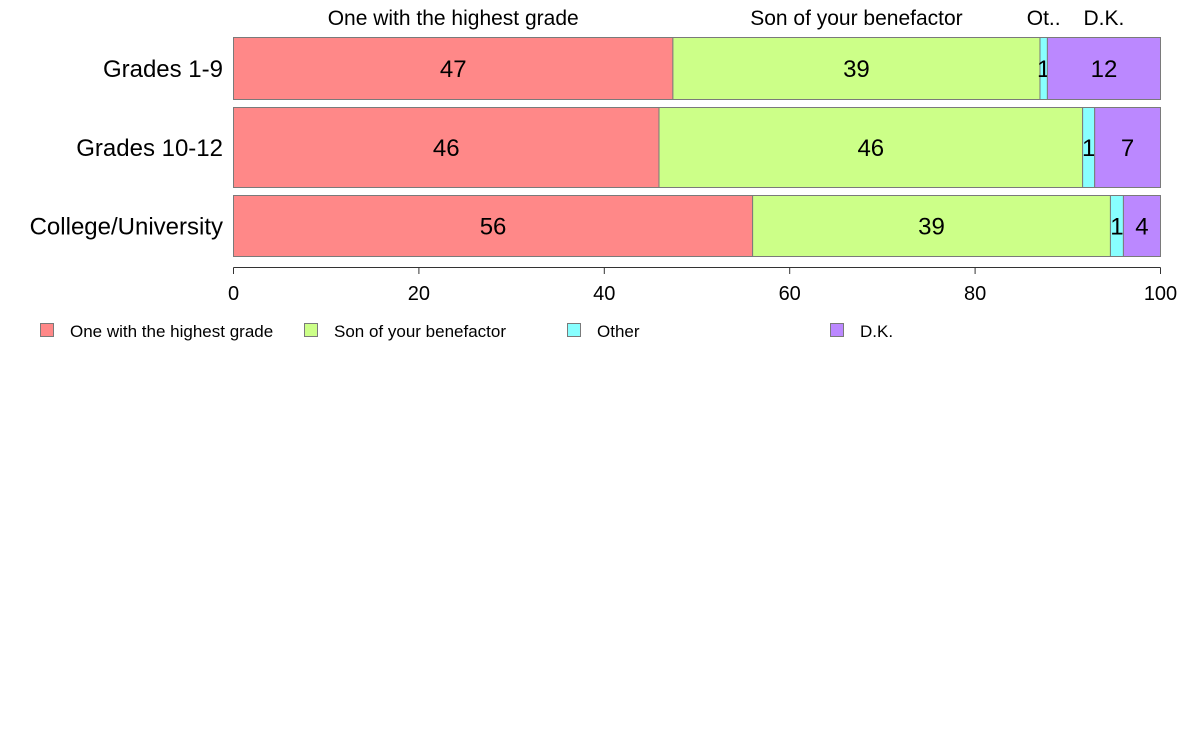 The height and width of the screenshot is (736, 1188). I want to click on data-label: 7, so click(1127, 148).